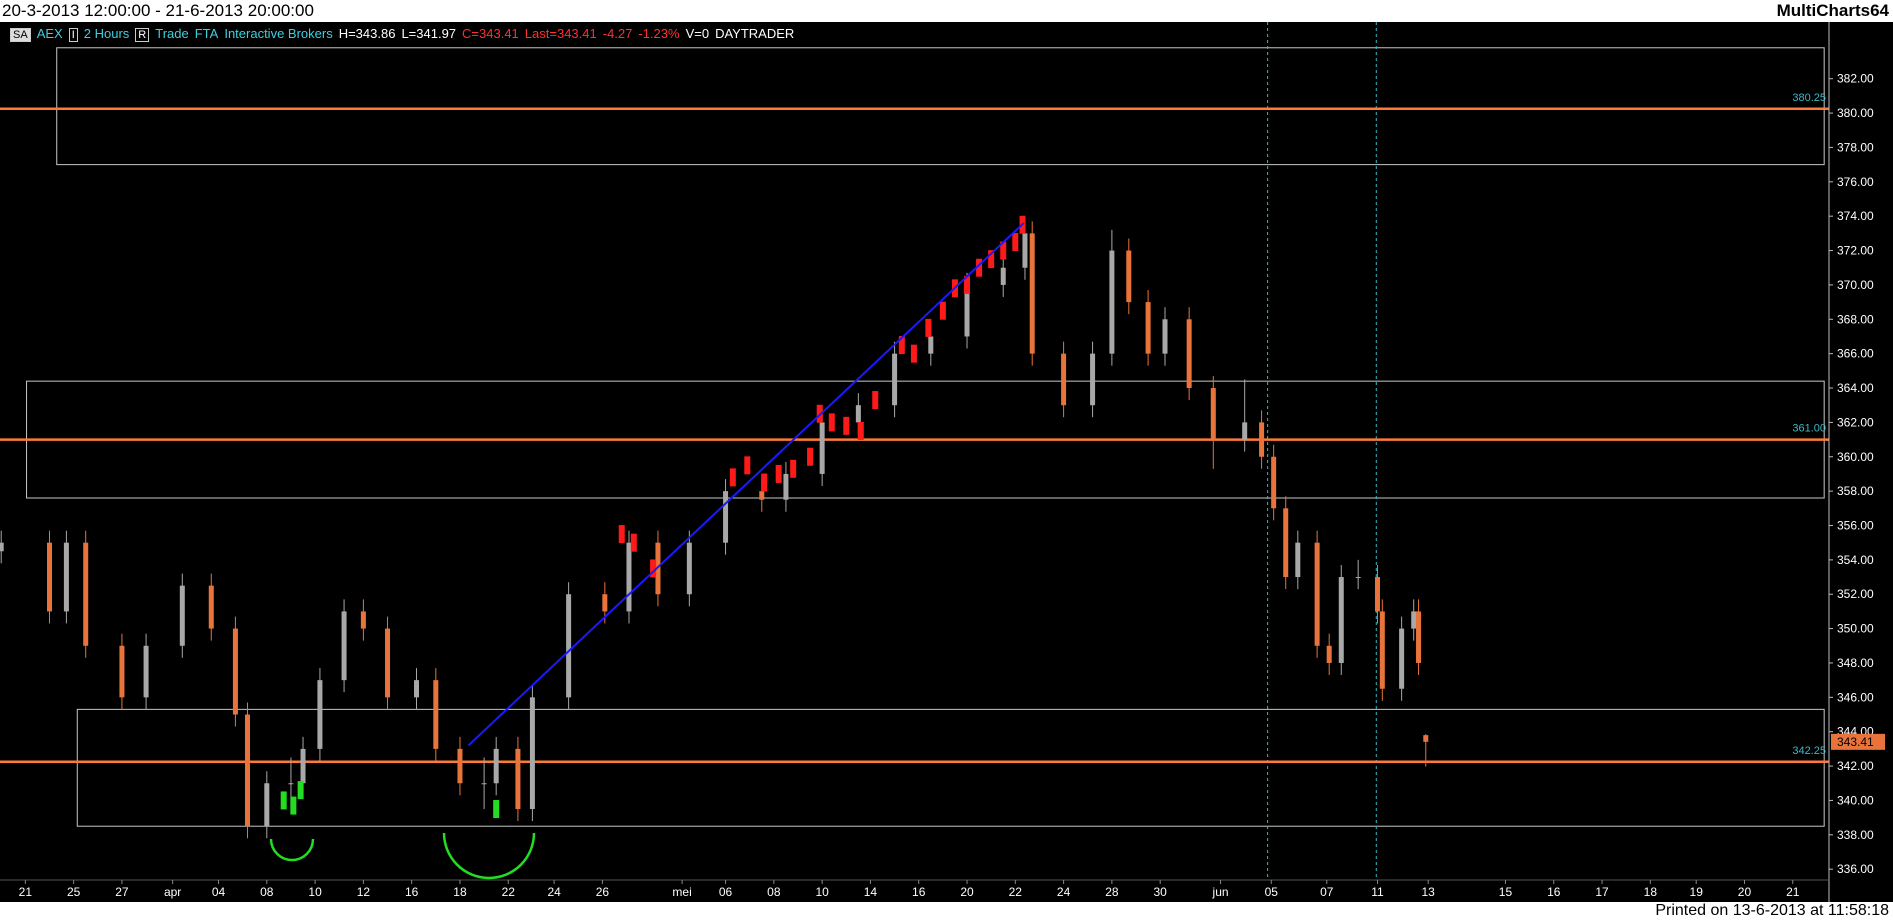 This screenshot has height=922, width=1893. What do you see at coordinates (1809, 751) in the screenshot?
I see `h-line-label: 342.25` at bounding box center [1809, 751].